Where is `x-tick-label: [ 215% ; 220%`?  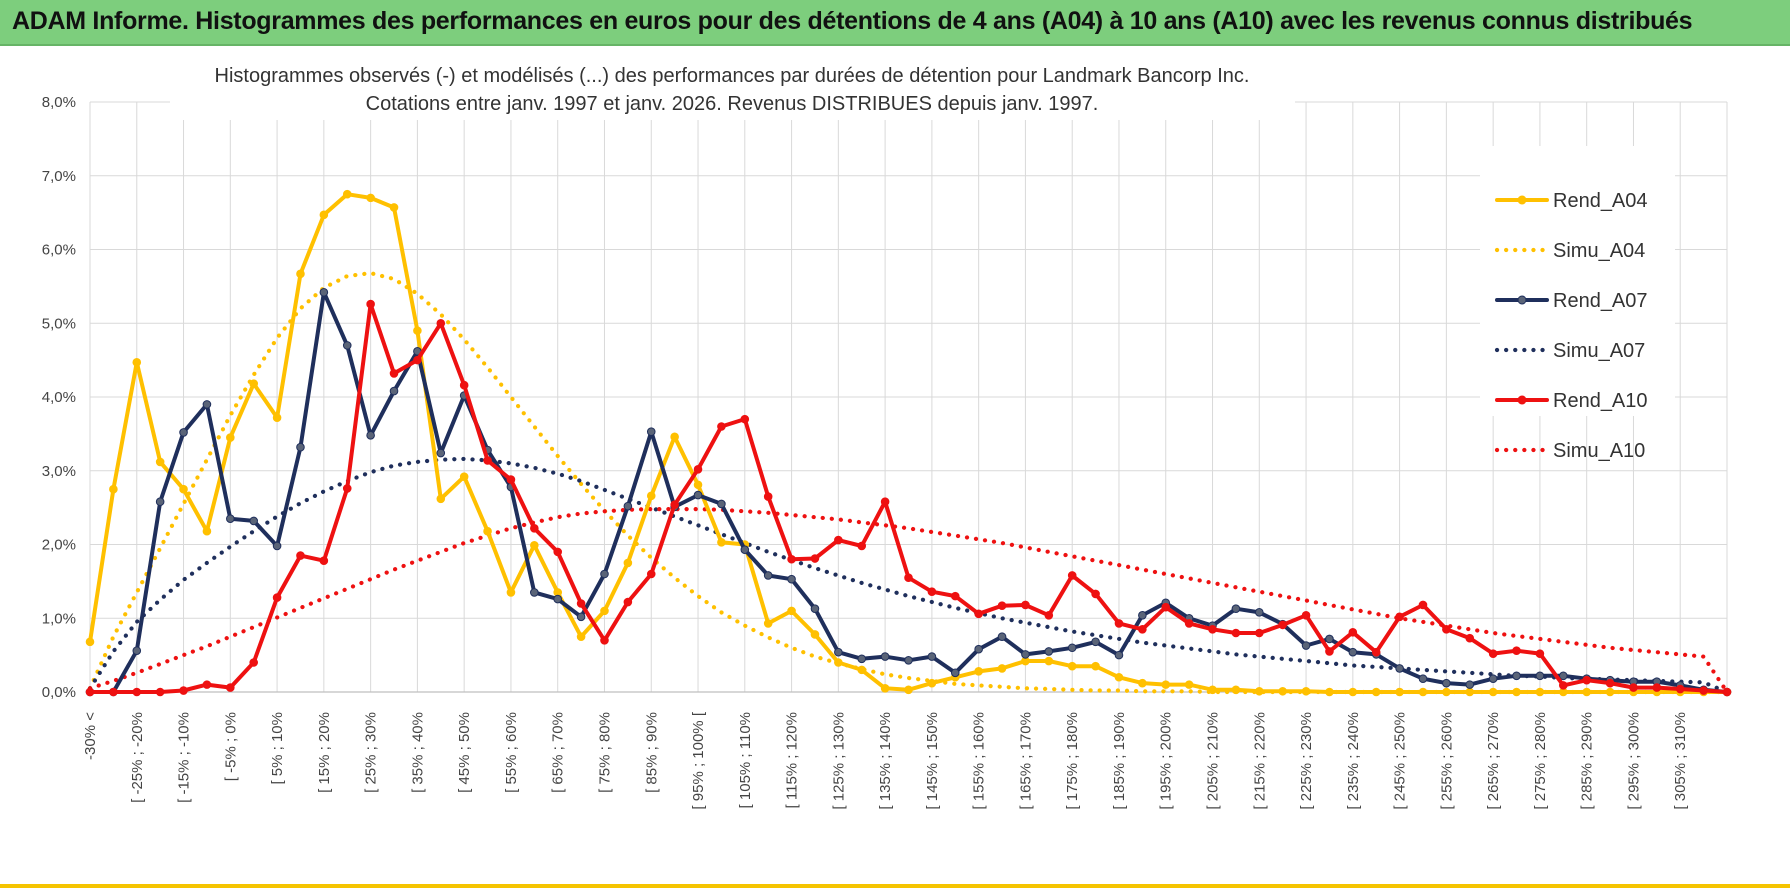 x-tick-label: [ 215% ; 220% is located at coordinates (1259, 761).